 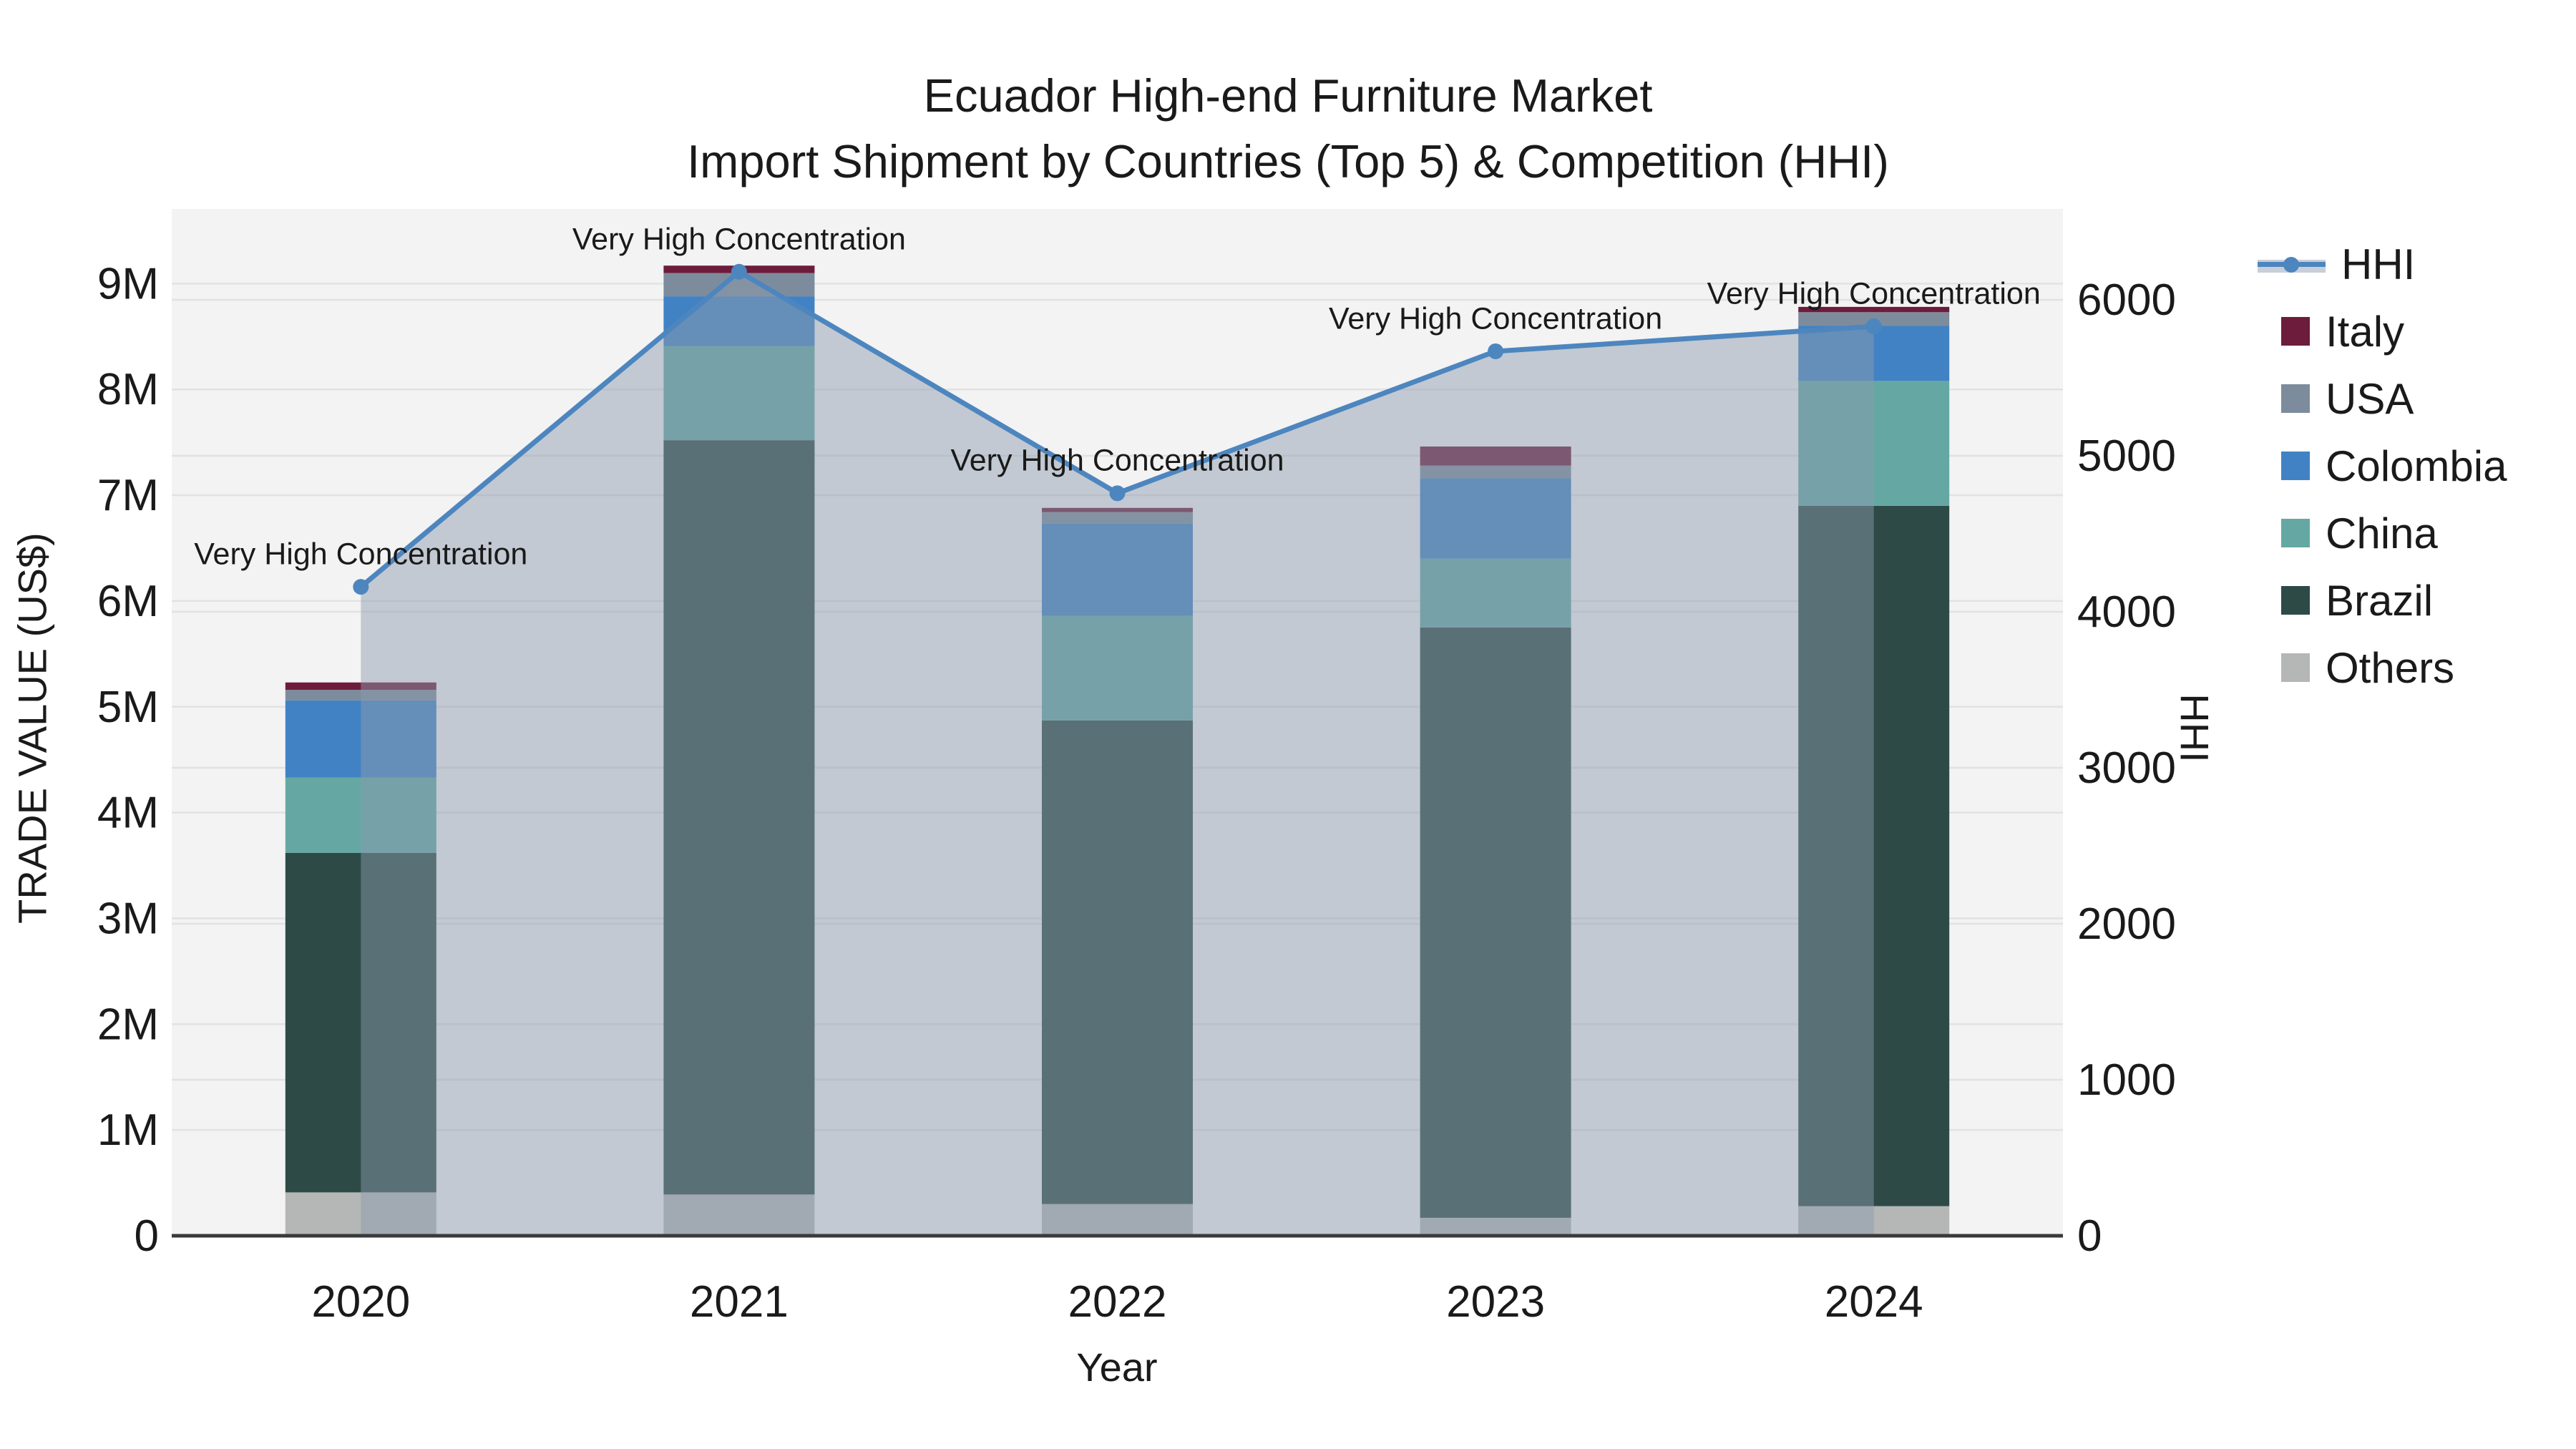 What do you see at coordinates (2378, 264) in the screenshot?
I see `legend-label-hhi: HHI` at bounding box center [2378, 264].